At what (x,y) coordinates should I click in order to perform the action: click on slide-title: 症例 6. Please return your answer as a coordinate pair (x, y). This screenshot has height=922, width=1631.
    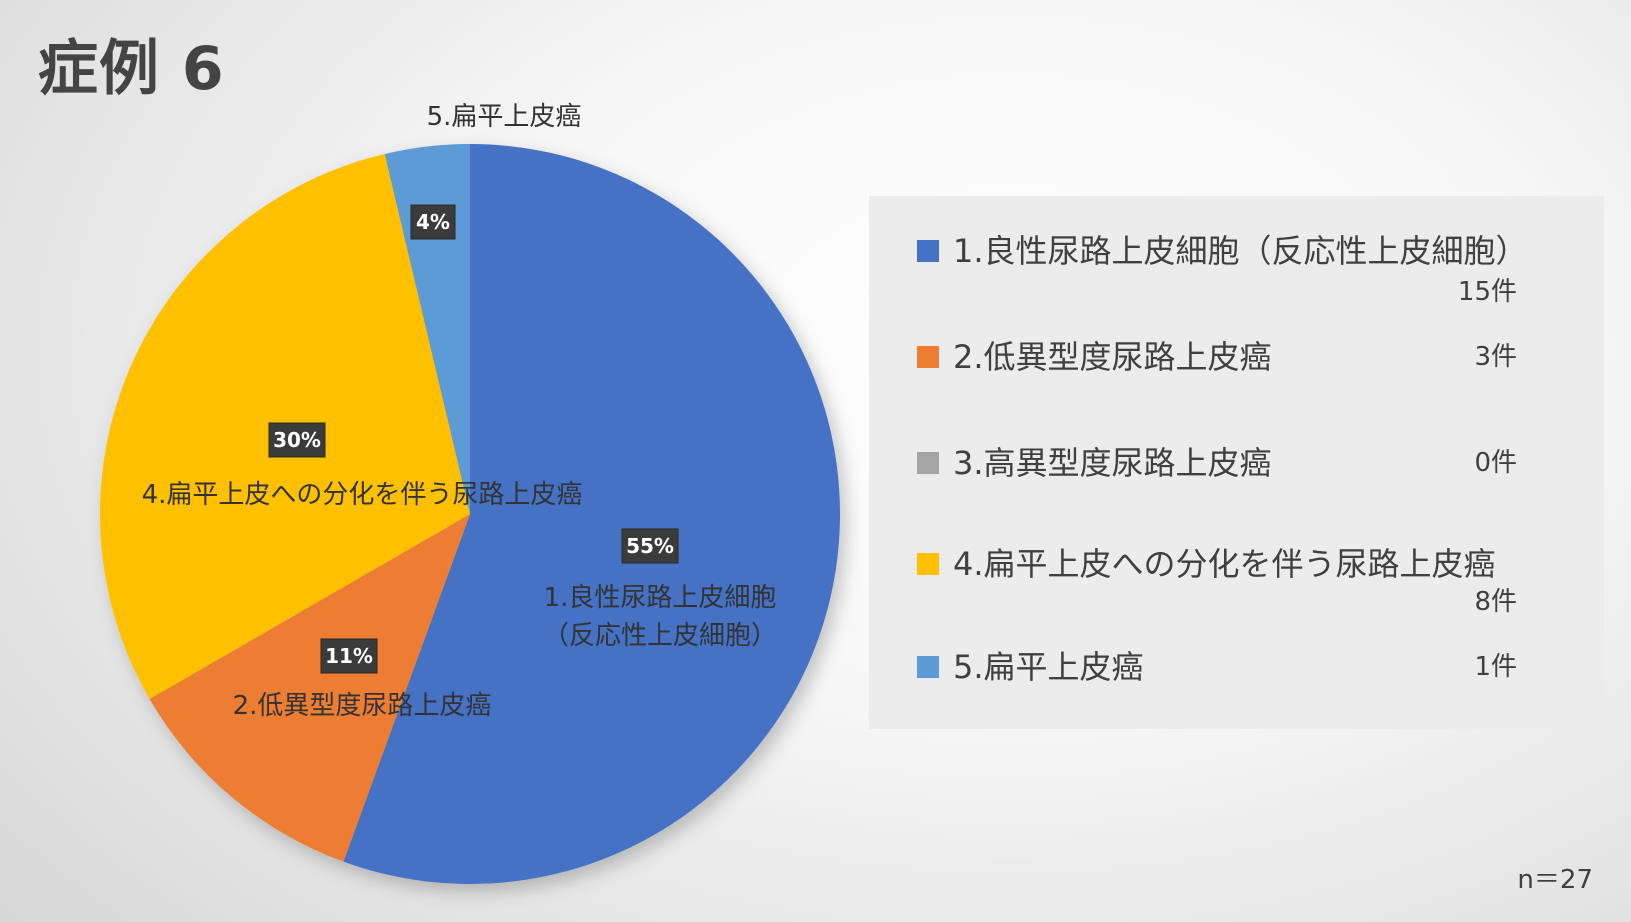
    Looking at the image, I should click on (131, 69).